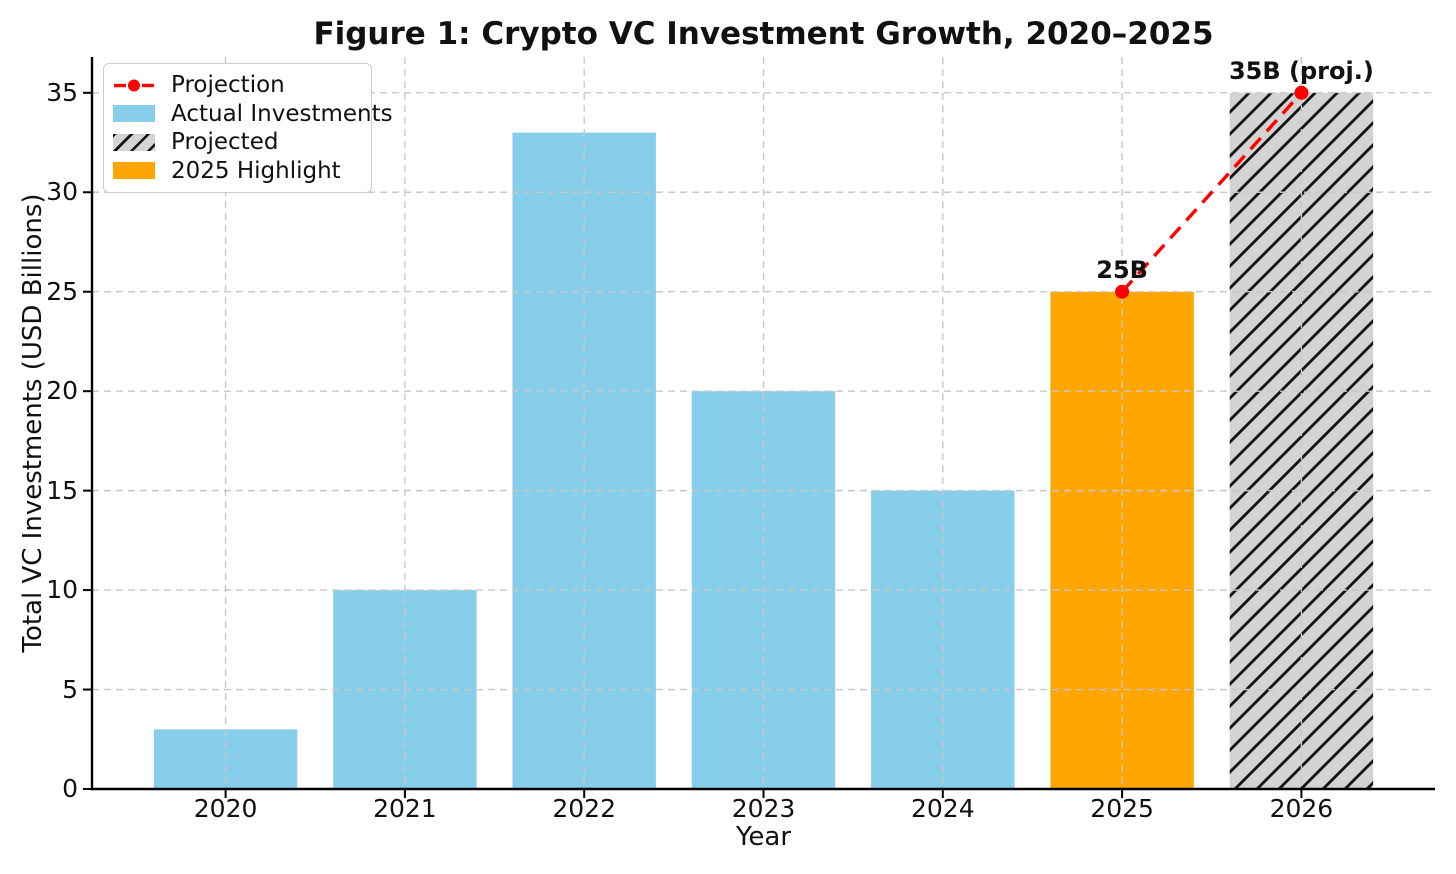  Describe the element at coordinates (763, 808) in the screenshot. I see `x-tick-label: 2023` at that location.